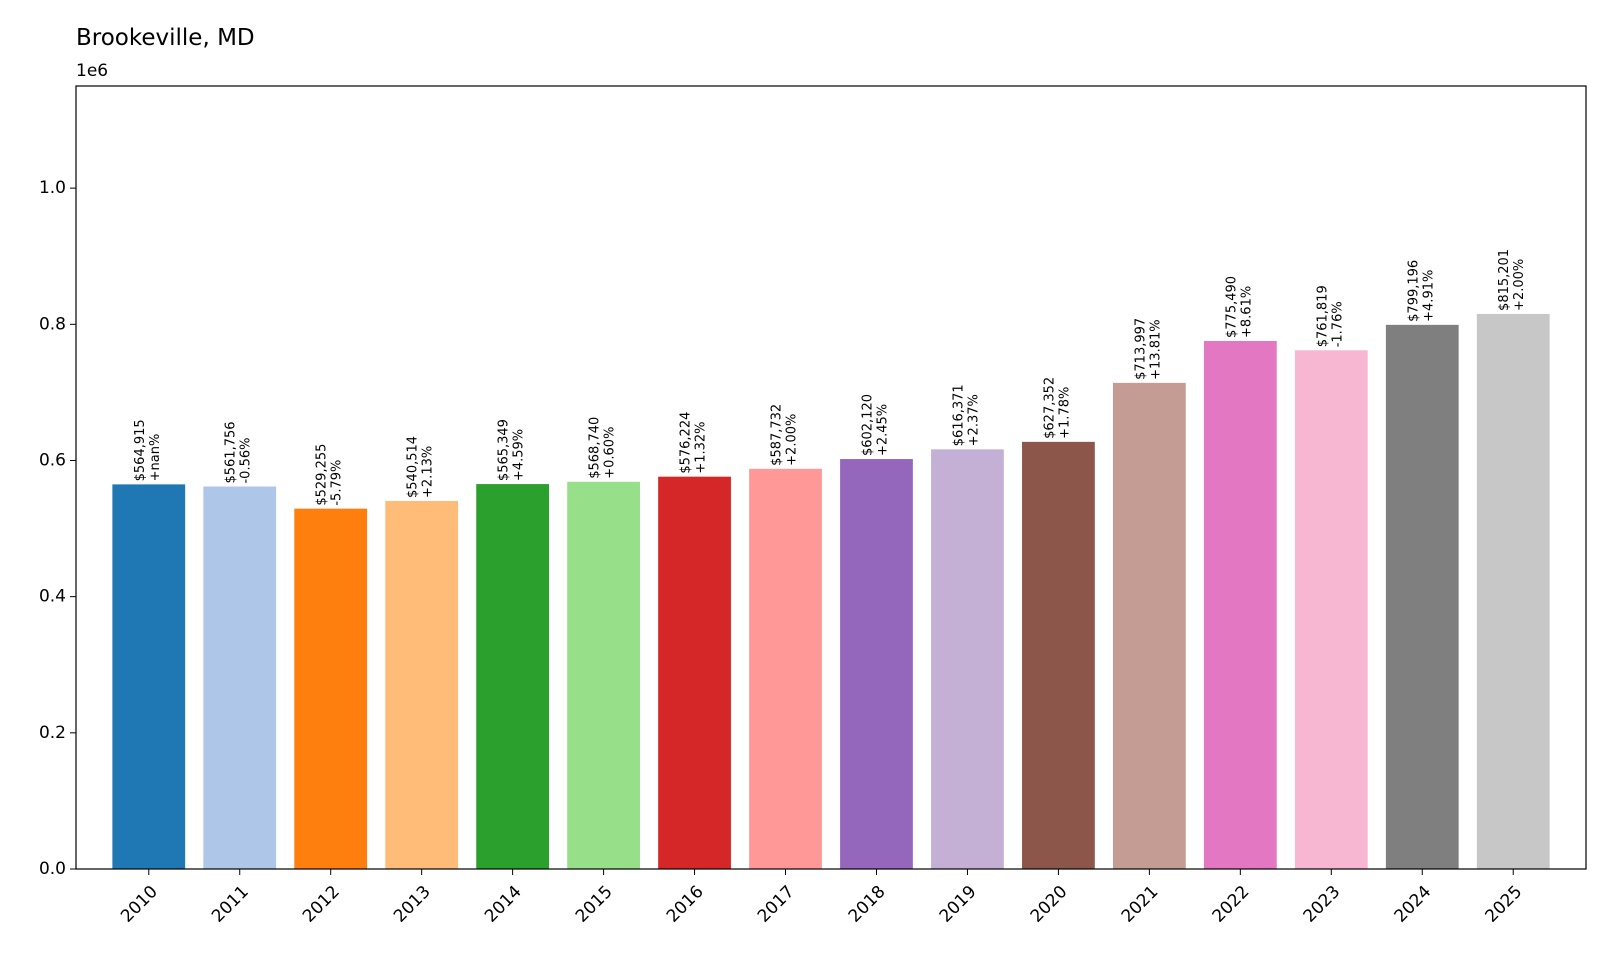 This screenshot has width=1600, height=960. Describe the element at coordinates (246, 461) in the screenshot. I see `bar-change-label: -0.56%` at that location.